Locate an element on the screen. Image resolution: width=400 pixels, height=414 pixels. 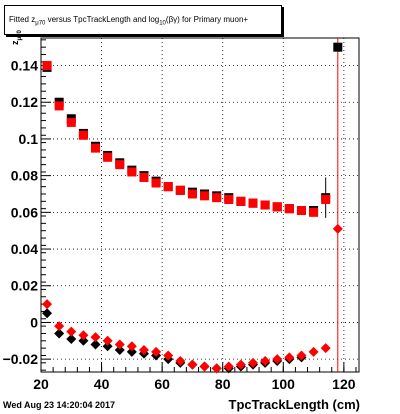
x-tick-label: 120 is located at coordinates (344, 384).